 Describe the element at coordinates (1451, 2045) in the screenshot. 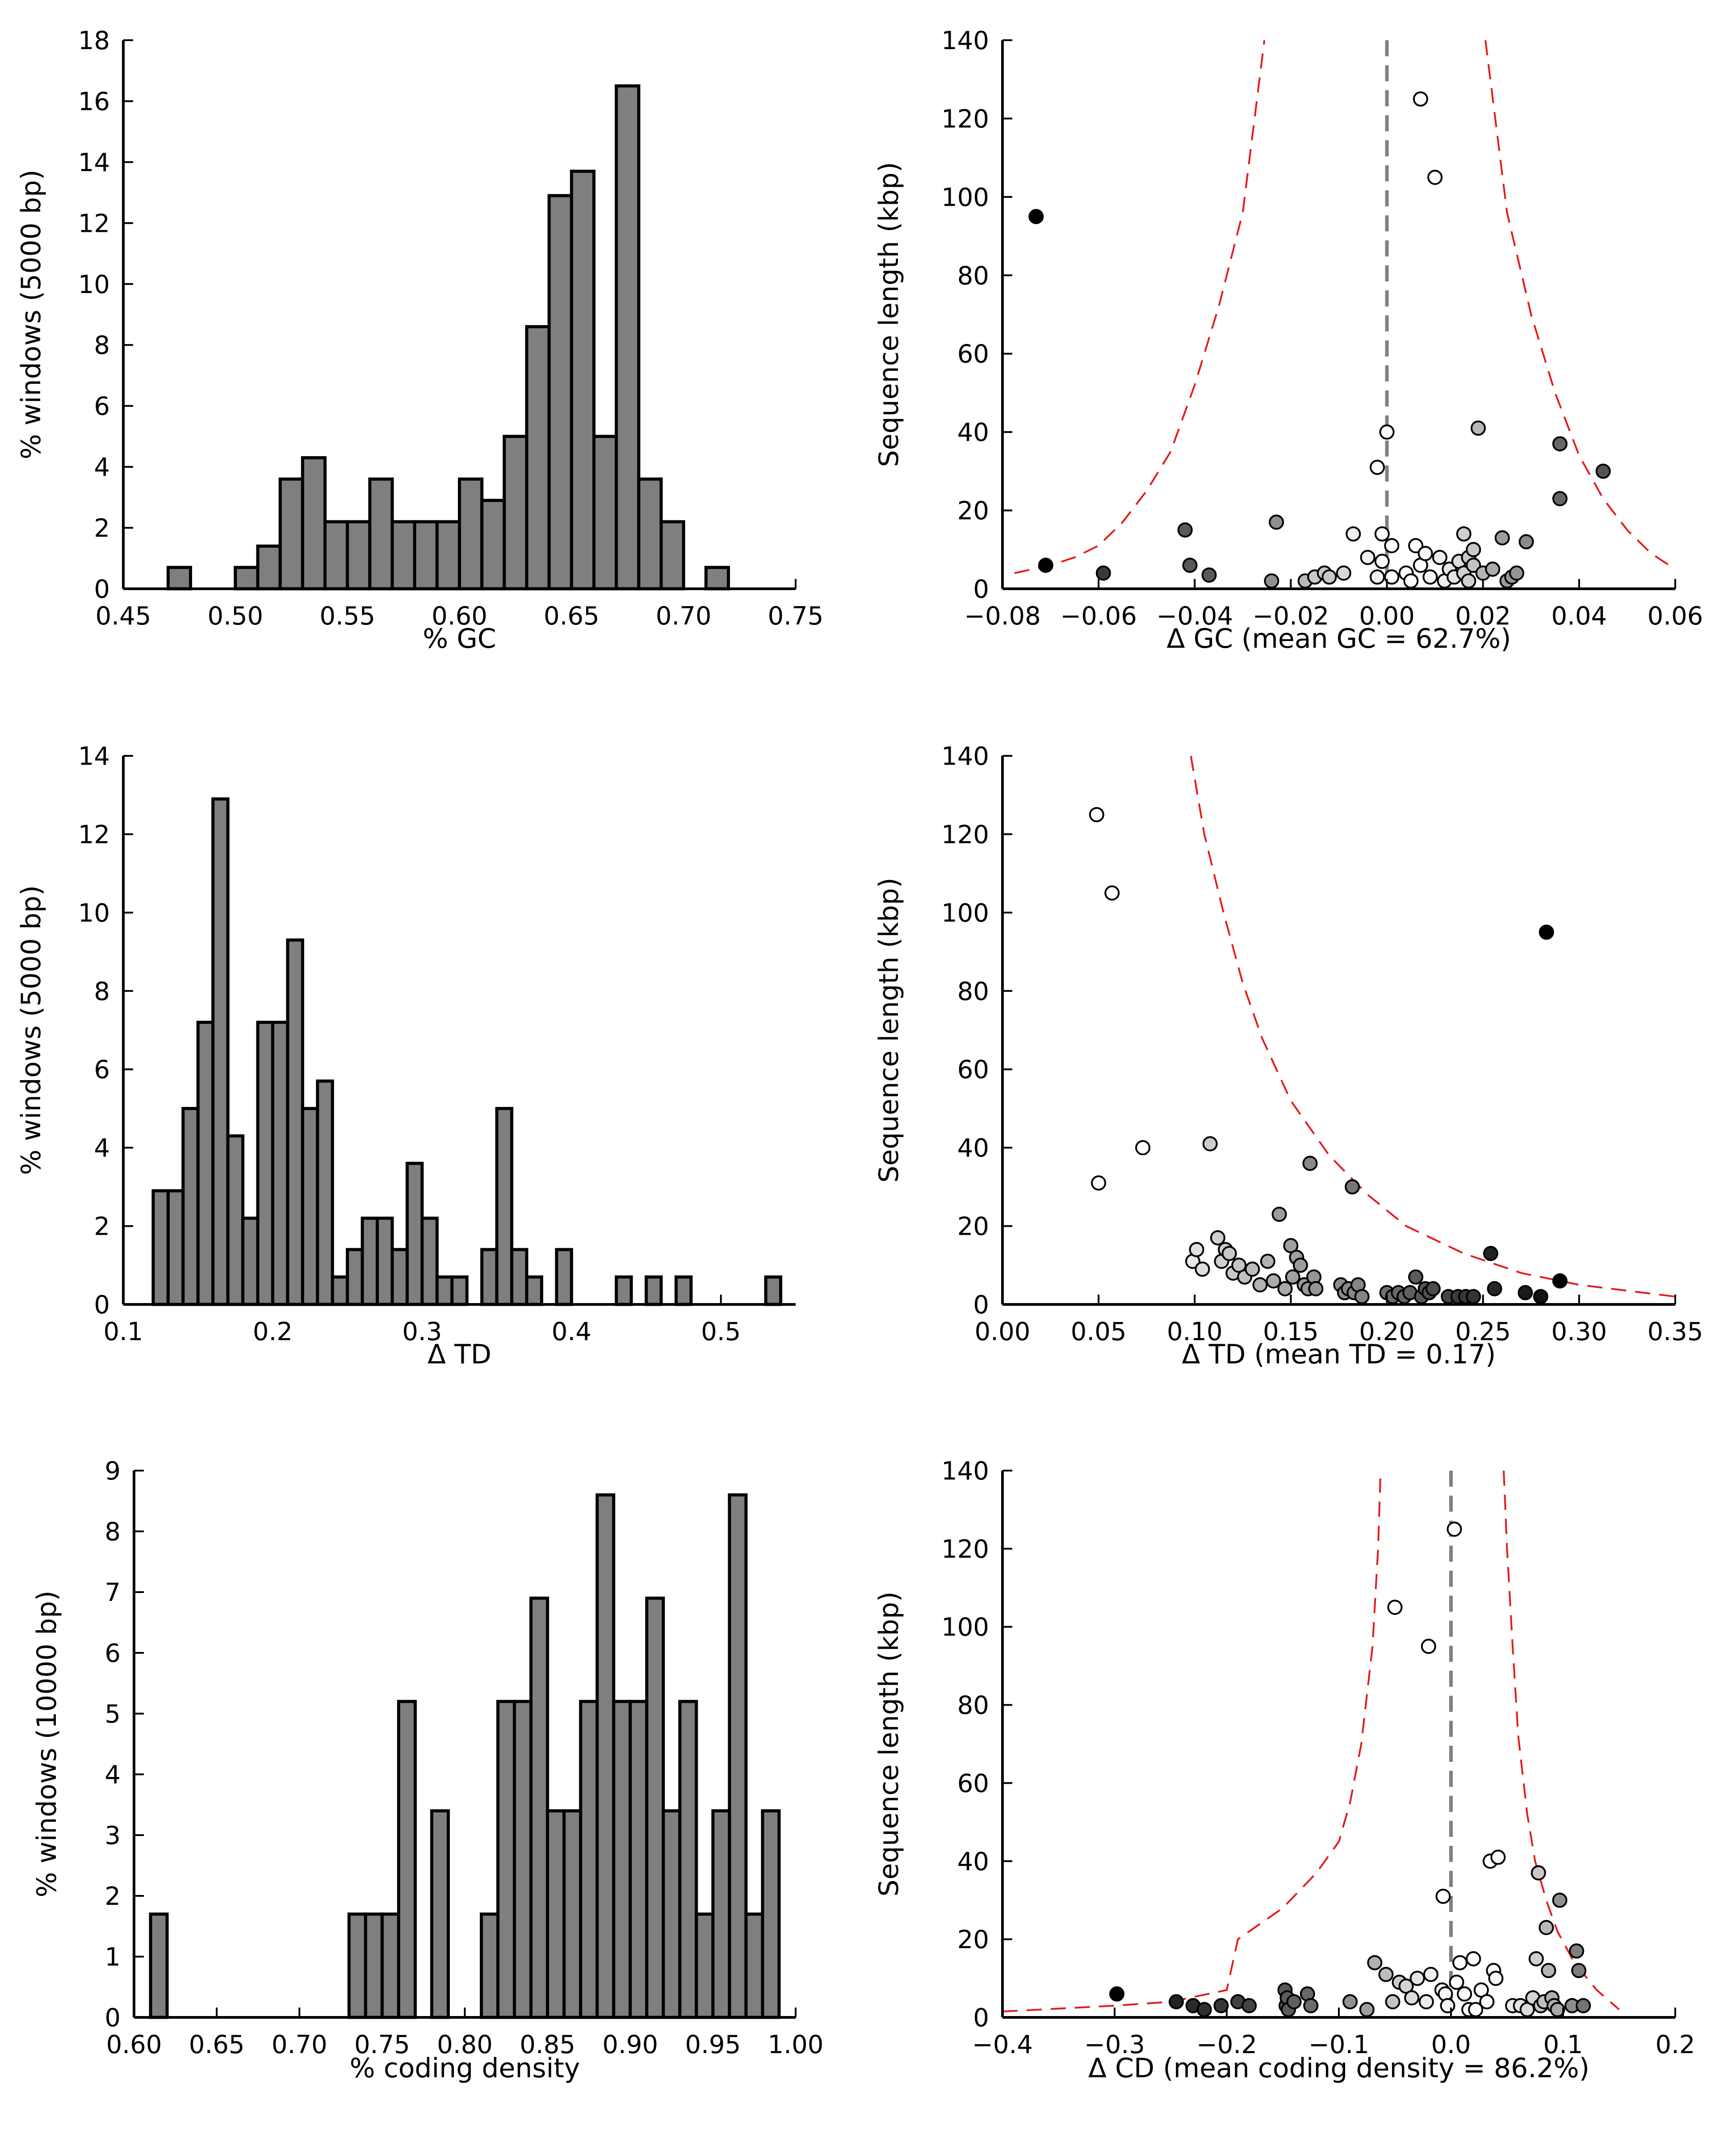

I see `cd-scatter-x-tick-label: 0.0` at that location.